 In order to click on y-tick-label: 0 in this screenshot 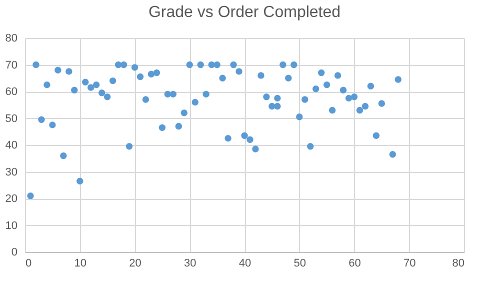, I will do `click(14, 252)`.